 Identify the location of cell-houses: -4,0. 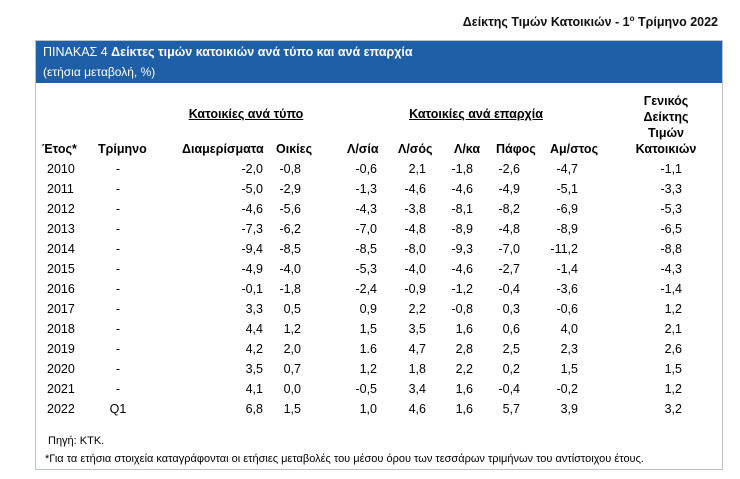
(290, 269).